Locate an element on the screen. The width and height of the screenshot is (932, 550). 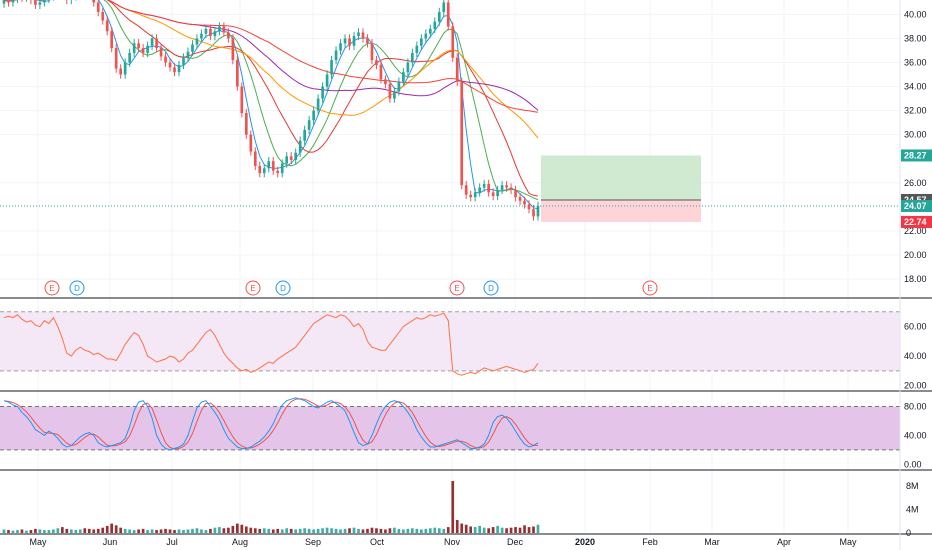
time-tick-label: Aug is located at coordinates (240, 542).